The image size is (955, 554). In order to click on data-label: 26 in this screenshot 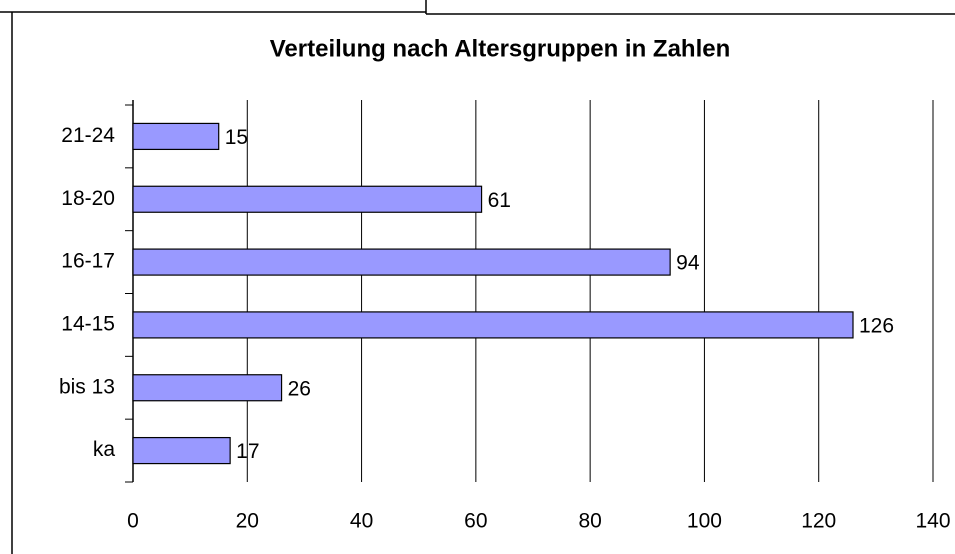, I will do `click(299, 388)`.